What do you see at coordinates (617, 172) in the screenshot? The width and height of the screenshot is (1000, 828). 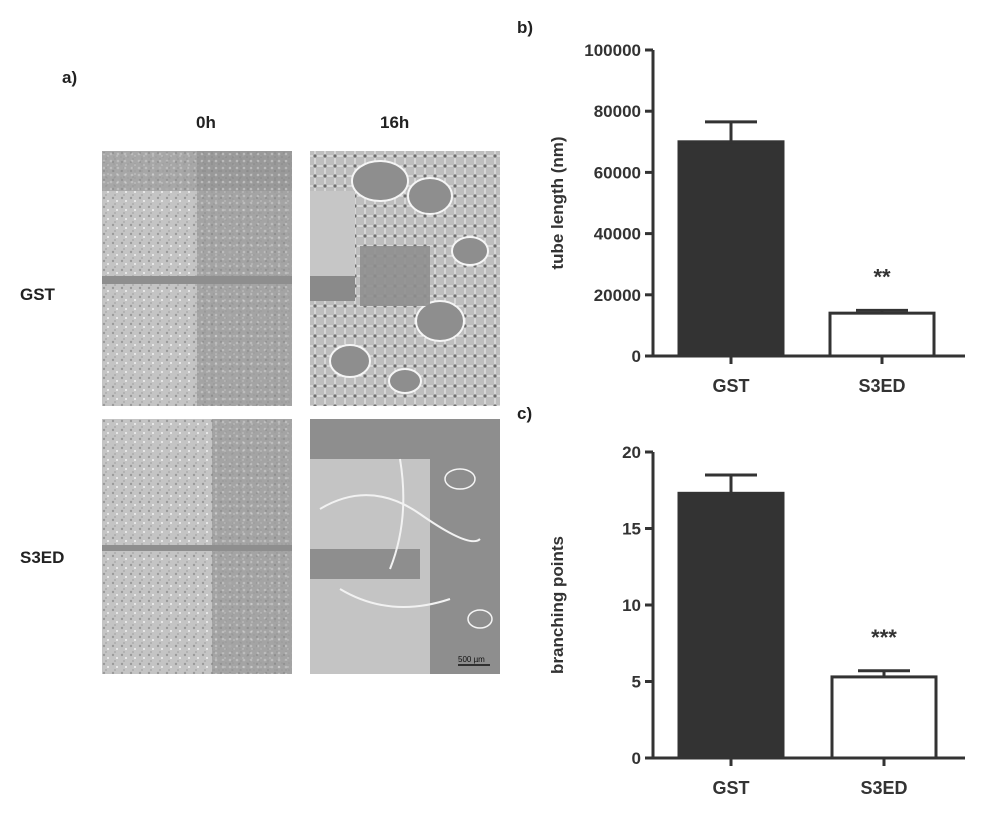 I see `y-tick-label: 60000` at bounding box center [617, 172].